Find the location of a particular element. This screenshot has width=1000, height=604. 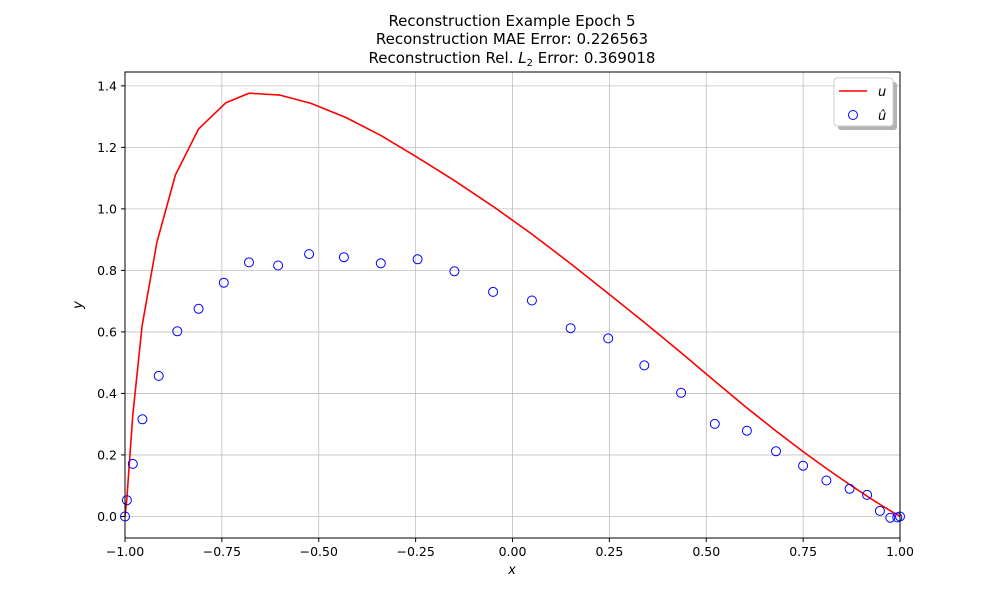

y-tick-label: 0.4 is located at coordinates (107, 393).